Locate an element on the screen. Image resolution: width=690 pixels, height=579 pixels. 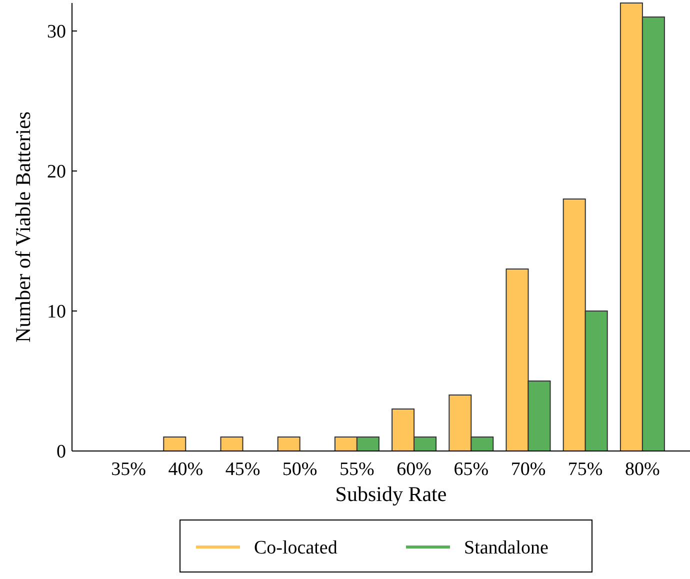
y-tick-label: 20 is located at coordinates (56, 172).